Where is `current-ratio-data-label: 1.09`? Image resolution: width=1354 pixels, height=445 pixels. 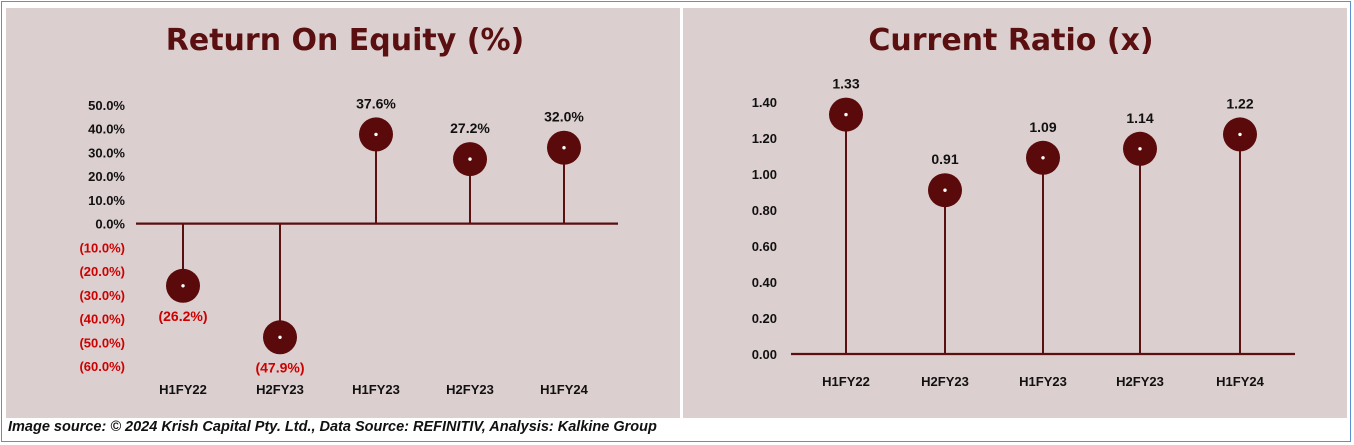
current-ratio-data-label: 1.09 is located at coordinates (1042, 127).